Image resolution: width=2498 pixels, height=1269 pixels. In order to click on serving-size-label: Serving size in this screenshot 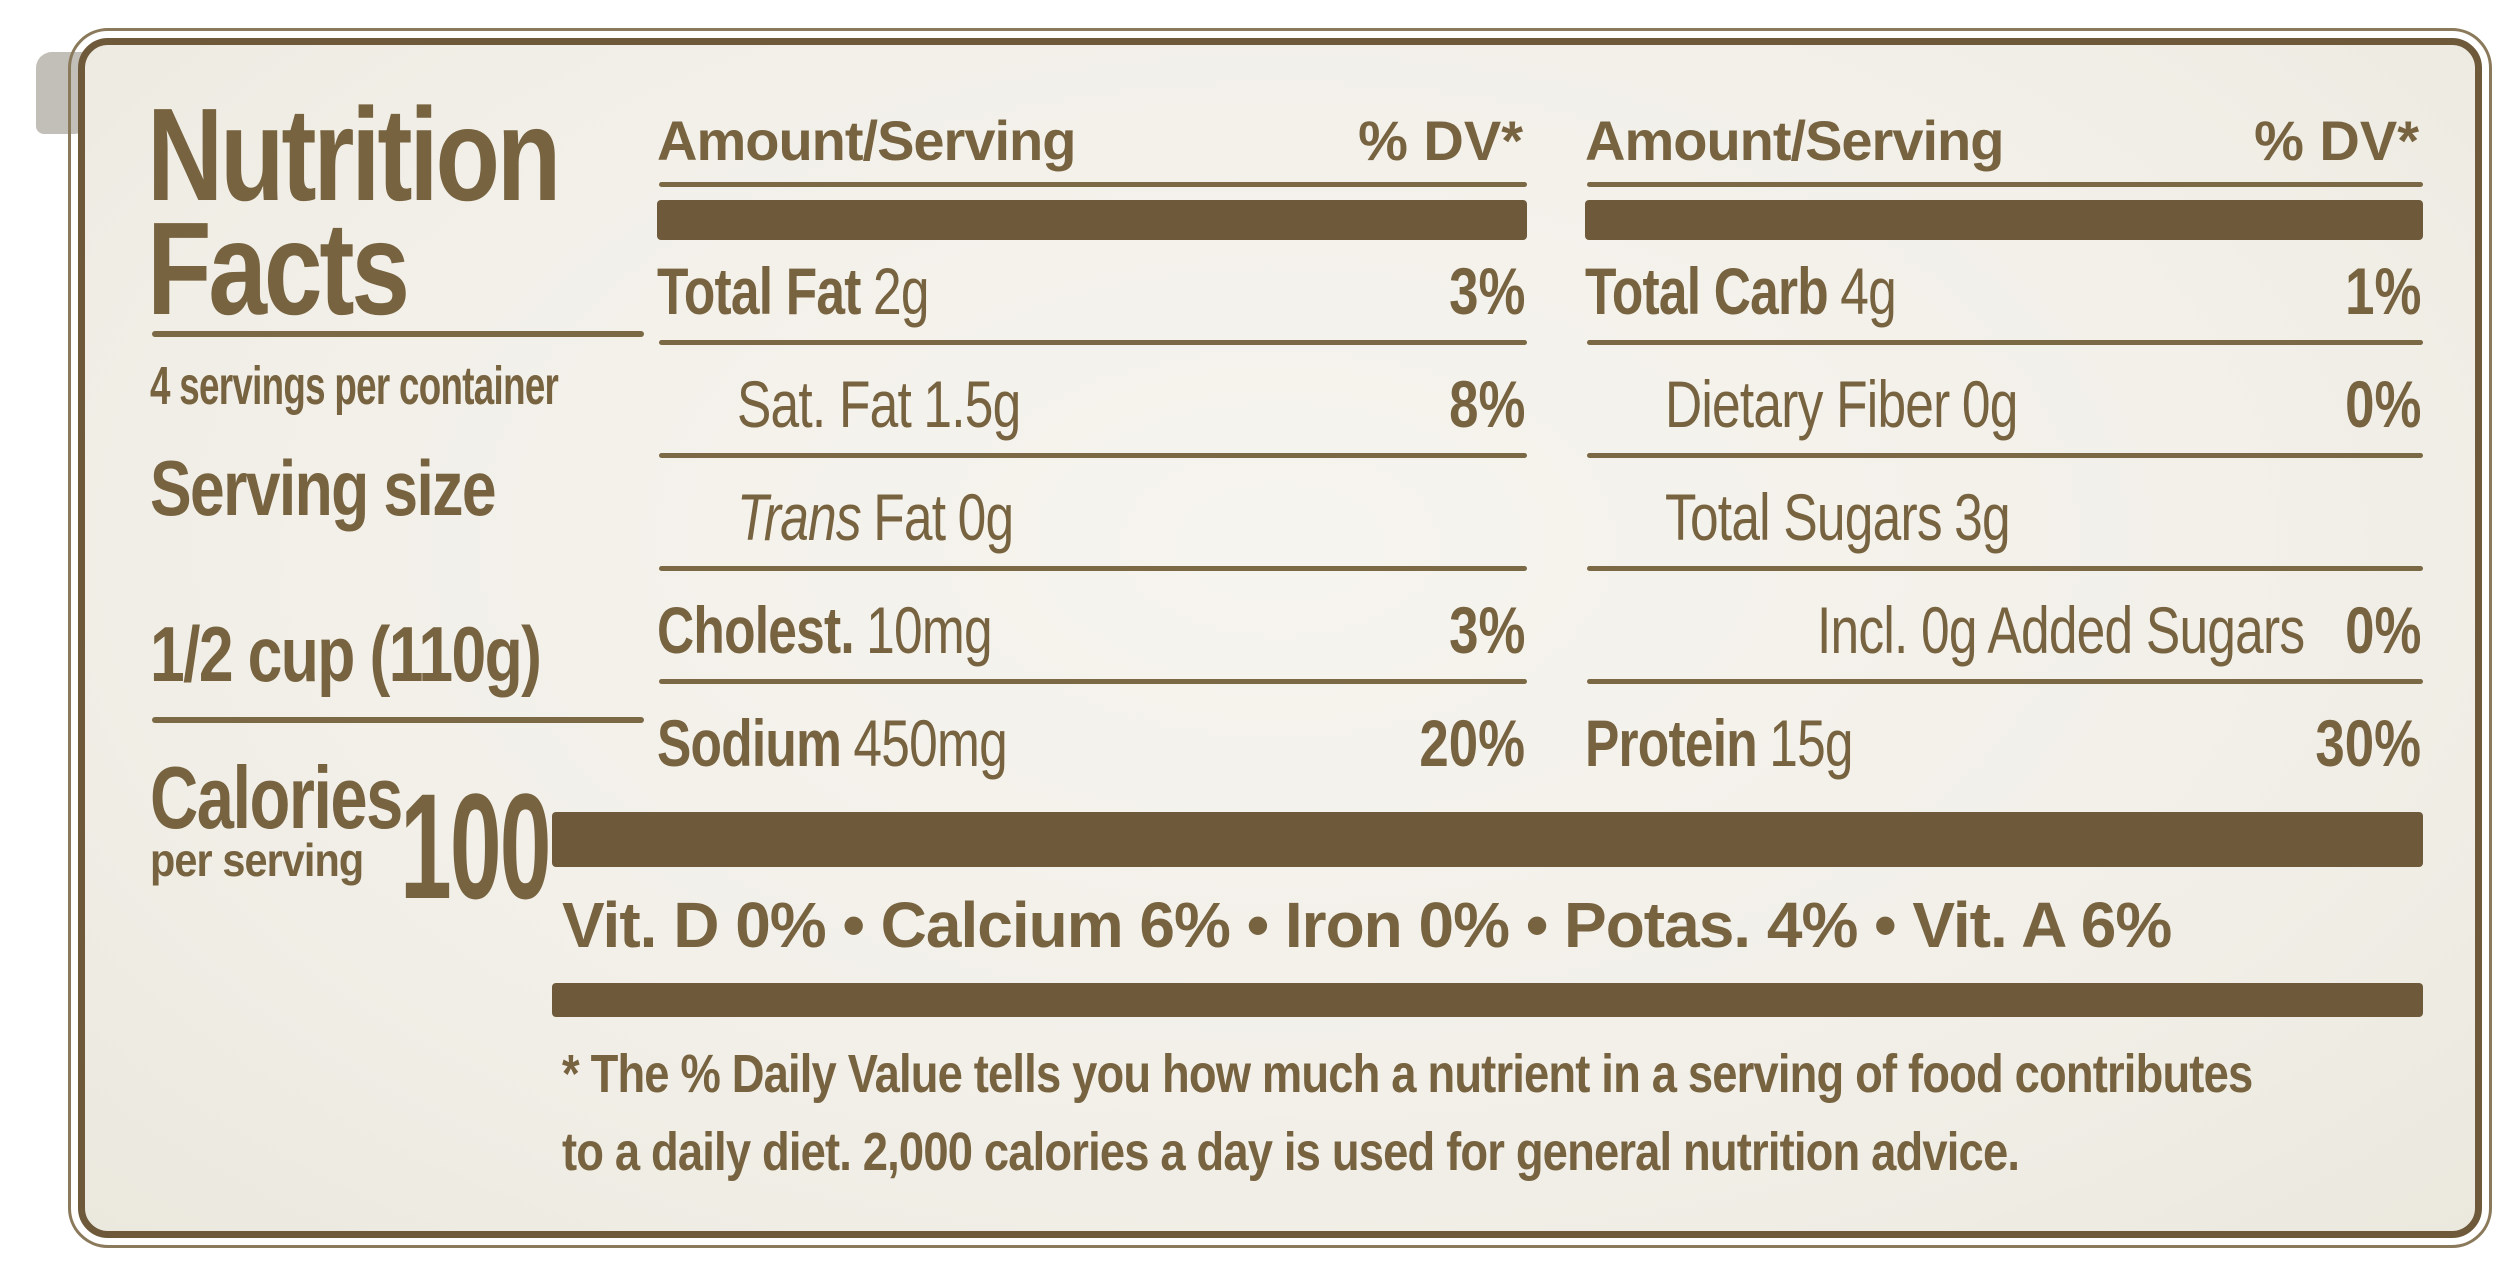, I will do `click(323, 488)`.